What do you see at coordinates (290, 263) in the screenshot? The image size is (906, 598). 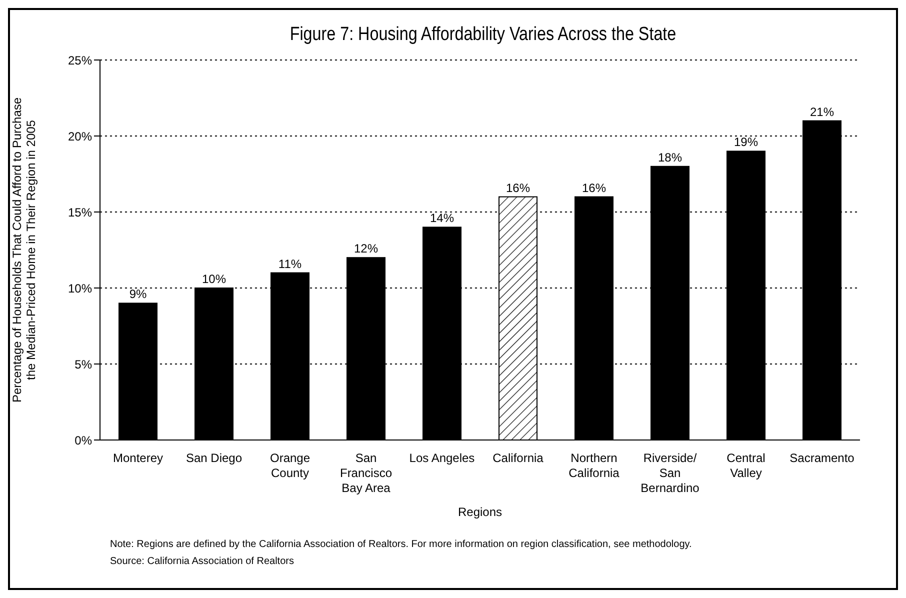 I see `data-label: 11%` at bounding box center [290, 263].